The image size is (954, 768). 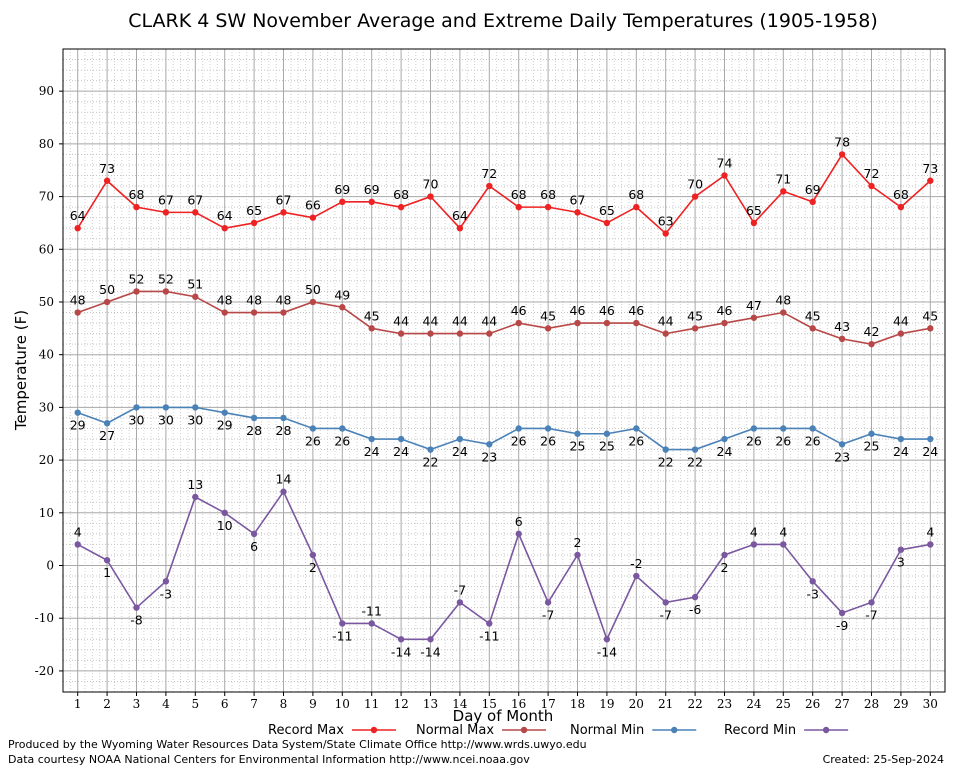 I want to click on x-tick-label: 10, so click(x=342, y=704).